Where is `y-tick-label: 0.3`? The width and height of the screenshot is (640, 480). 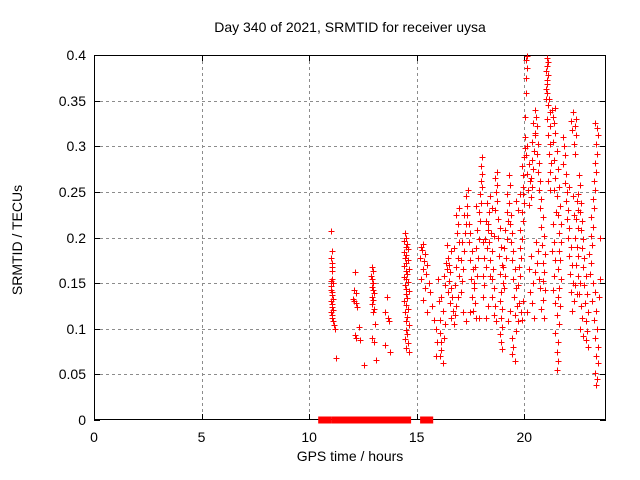 y-tick-label: 0.3 is located at coordinates (76, 146).